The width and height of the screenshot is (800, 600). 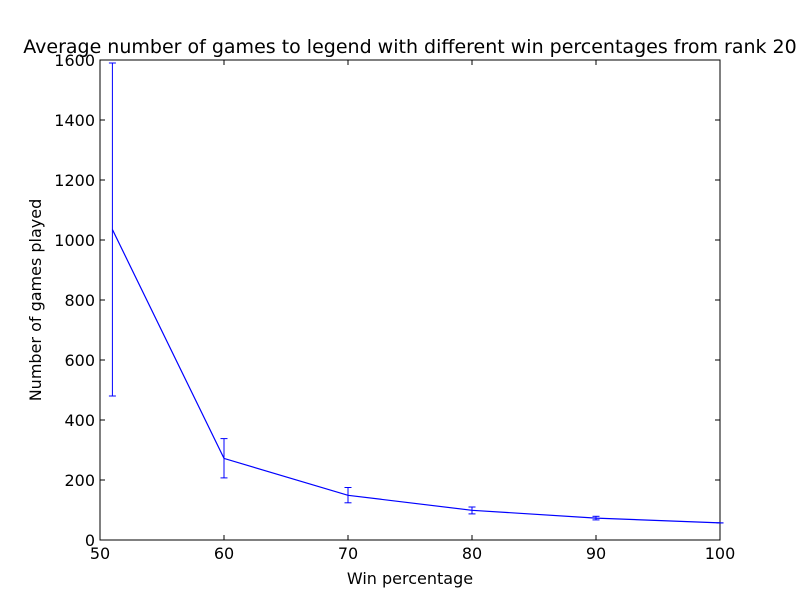 What do you see at coordinates (74, 180) in the screenshot?
I see `y-tick-label: 1200` at bounding box center [74, 180].